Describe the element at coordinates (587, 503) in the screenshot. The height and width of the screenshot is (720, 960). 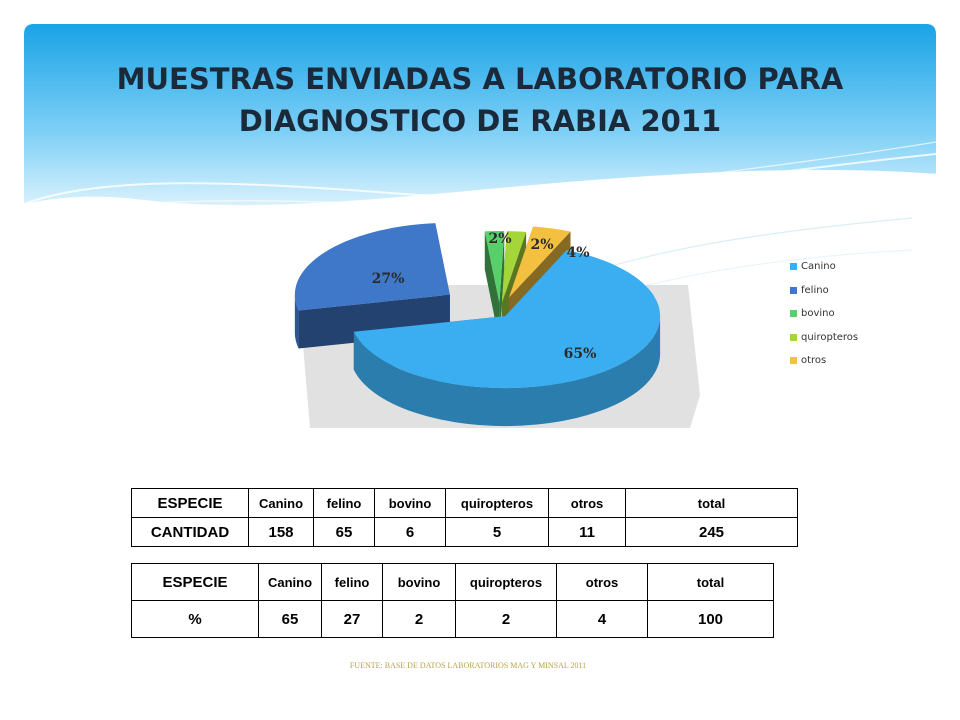
I see `table1-header-cell: otros` at that location.